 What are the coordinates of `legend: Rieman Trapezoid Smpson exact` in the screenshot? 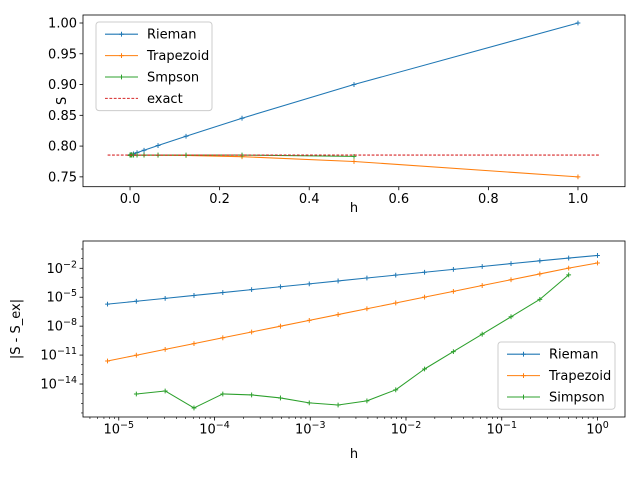 It's located at (154, 66).